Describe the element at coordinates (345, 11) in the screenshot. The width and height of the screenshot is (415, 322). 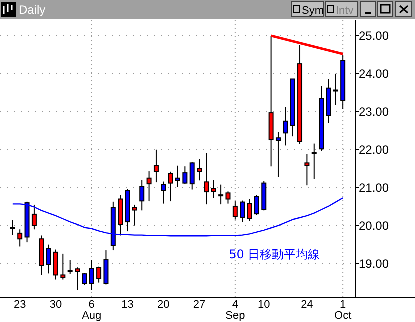
I see `text: Intv` at that location.